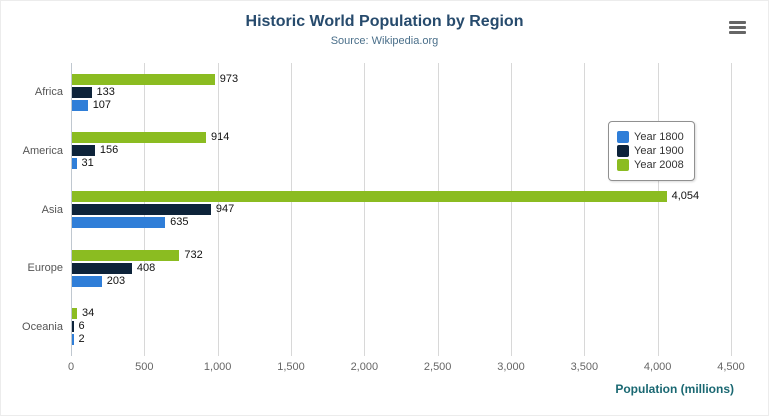 Image resolution: width=769 pixels, height=416 pixels. What do you see at coordinates (229, 78) in the screenshot?
I see `bar-value-label: 973` at bounding box center [229, 78].